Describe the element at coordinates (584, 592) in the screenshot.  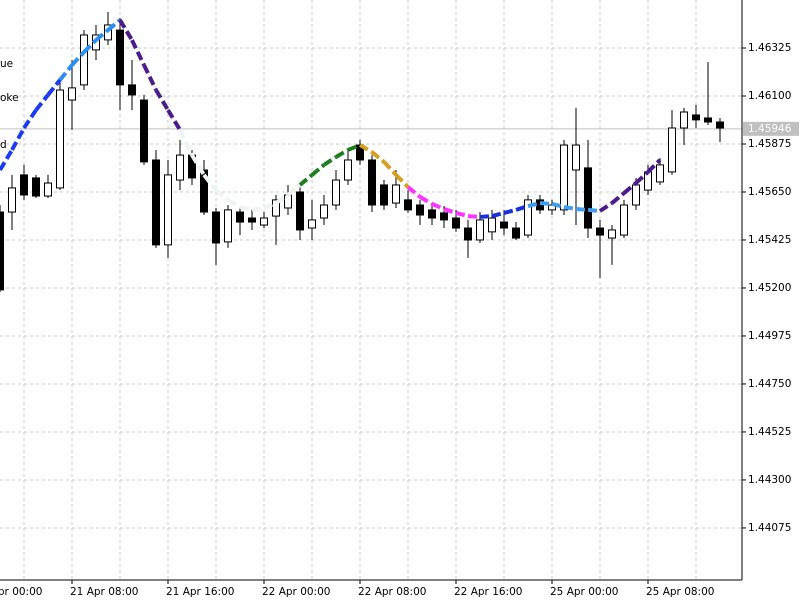
I see `x-tick-label: 25 Apr 00:00` at that location.